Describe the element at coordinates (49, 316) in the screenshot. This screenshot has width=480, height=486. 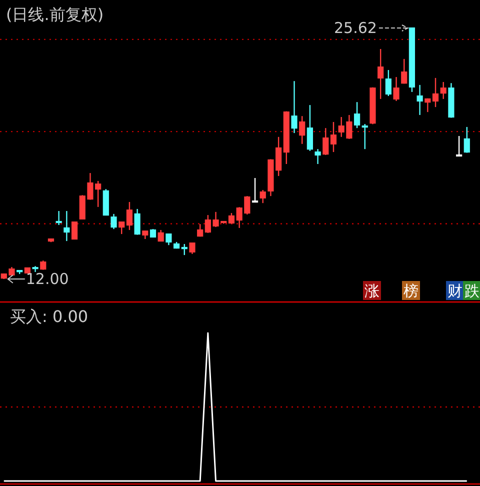
I see `chart-title: 买入: 0.00` at that location.